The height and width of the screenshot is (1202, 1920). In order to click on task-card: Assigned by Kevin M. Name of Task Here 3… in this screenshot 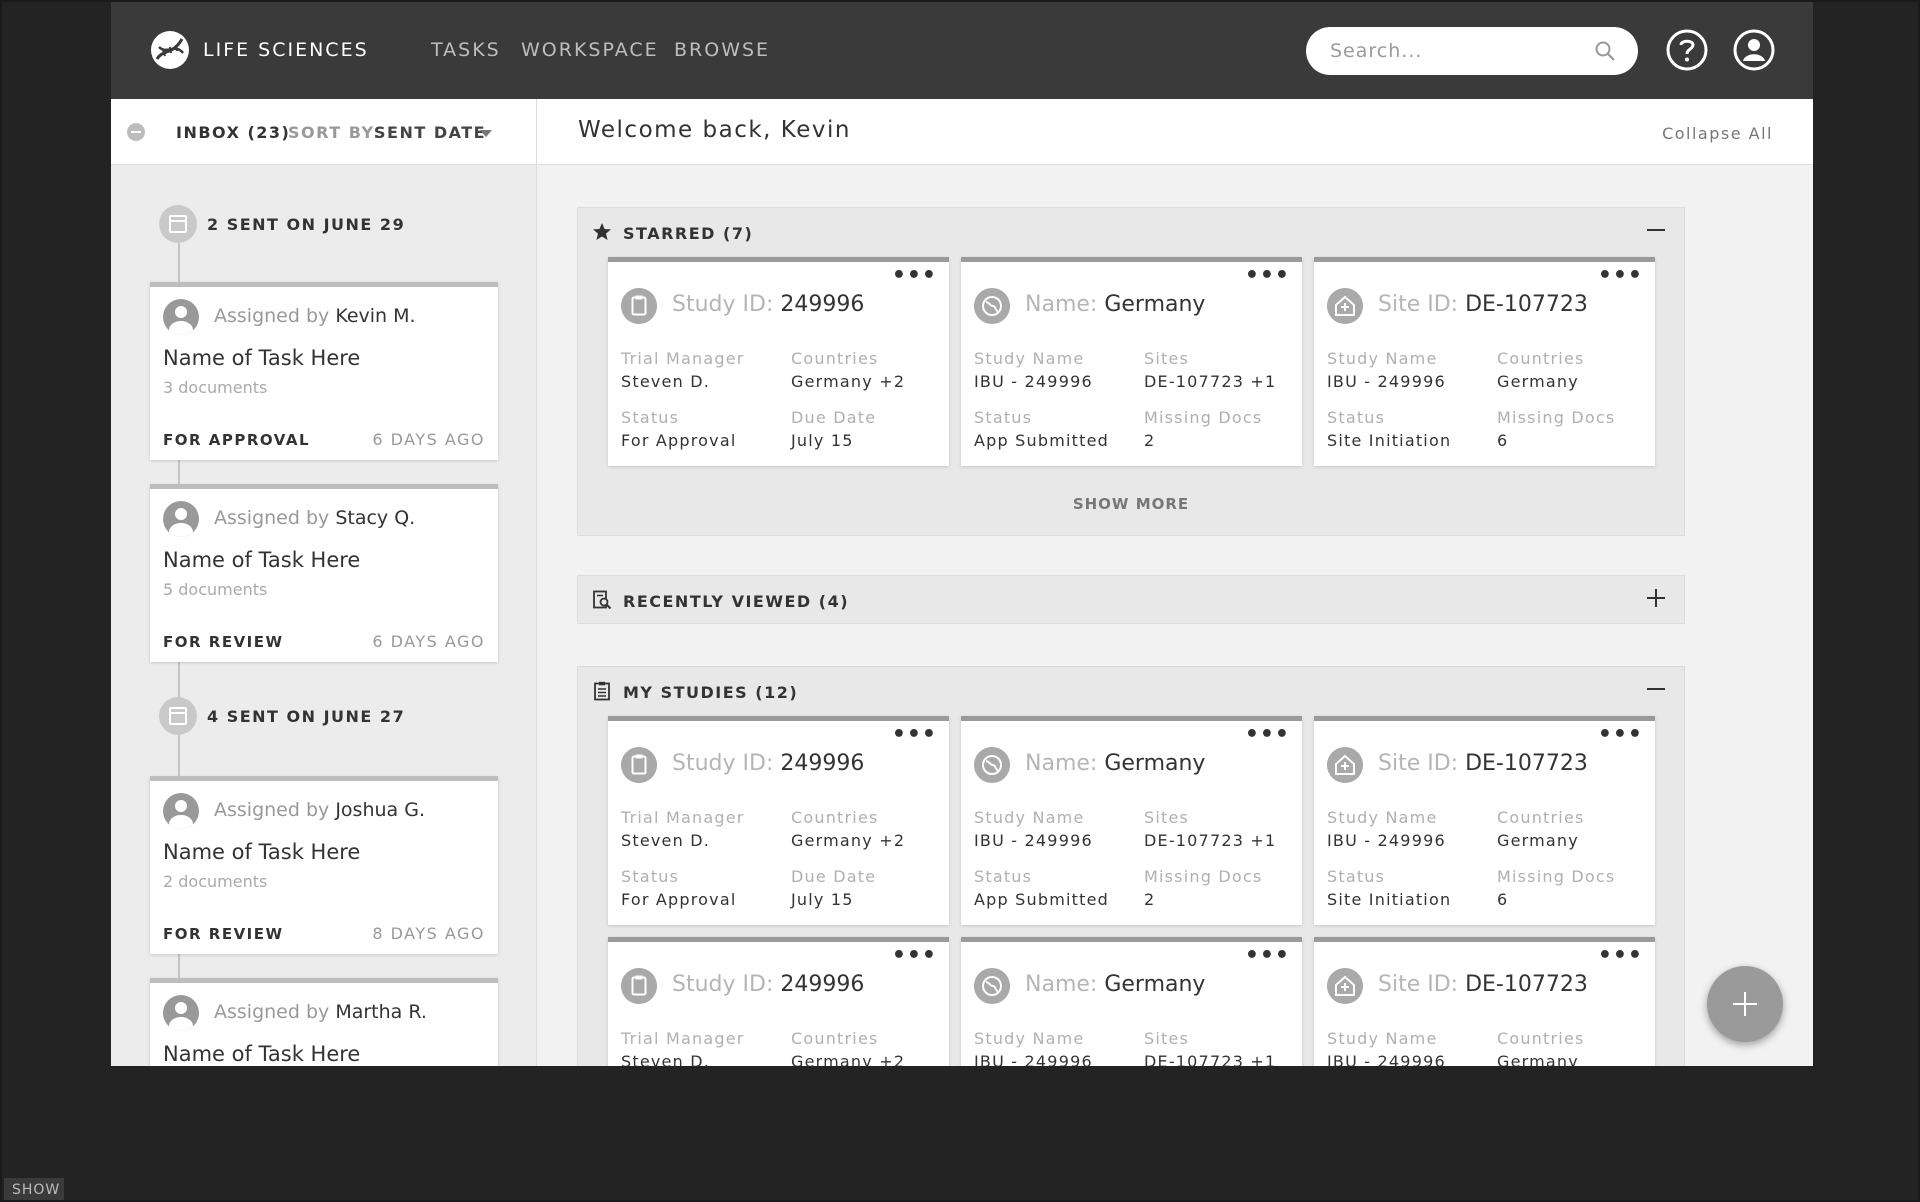, I will do `click(324, 371)`.